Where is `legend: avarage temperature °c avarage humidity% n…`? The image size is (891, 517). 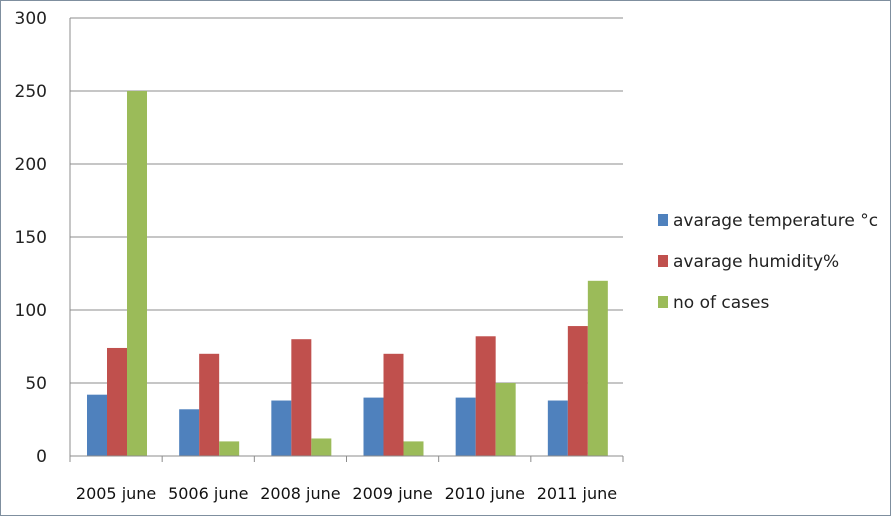 legend: avarage temperature °c avarage humidity% n… is located at coordinates (768, 262).